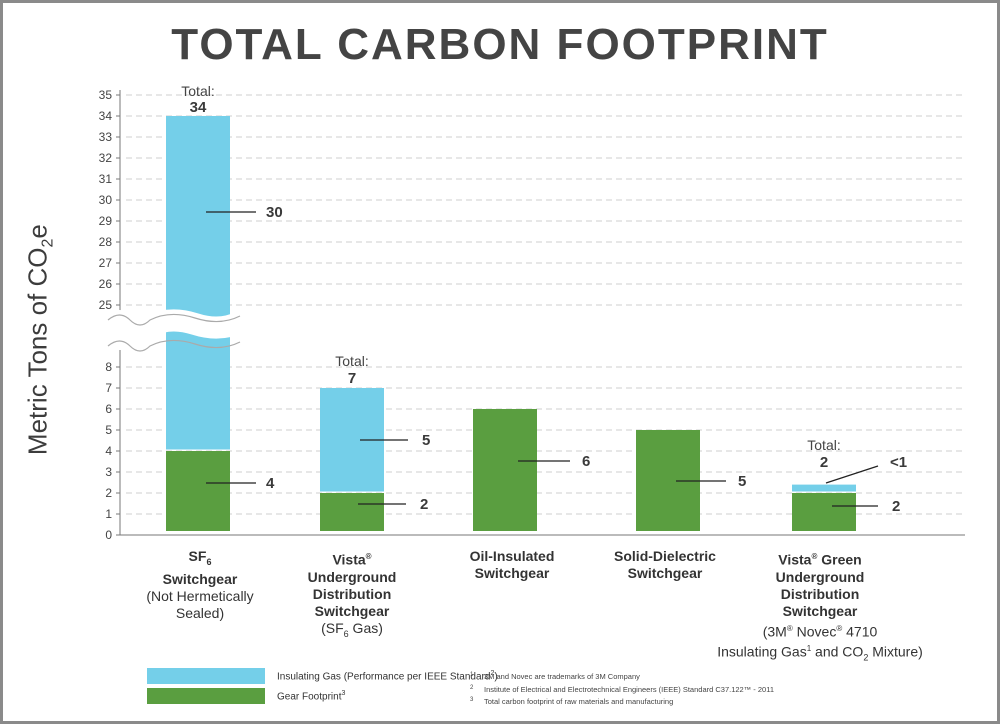 This screenshot has height=724, width=1000. What do you see at coordinates (311, 696) in the screenshot?
I see `legend-label-gear-footprint: Gear Footprint3` at bounding box center [311, 696].